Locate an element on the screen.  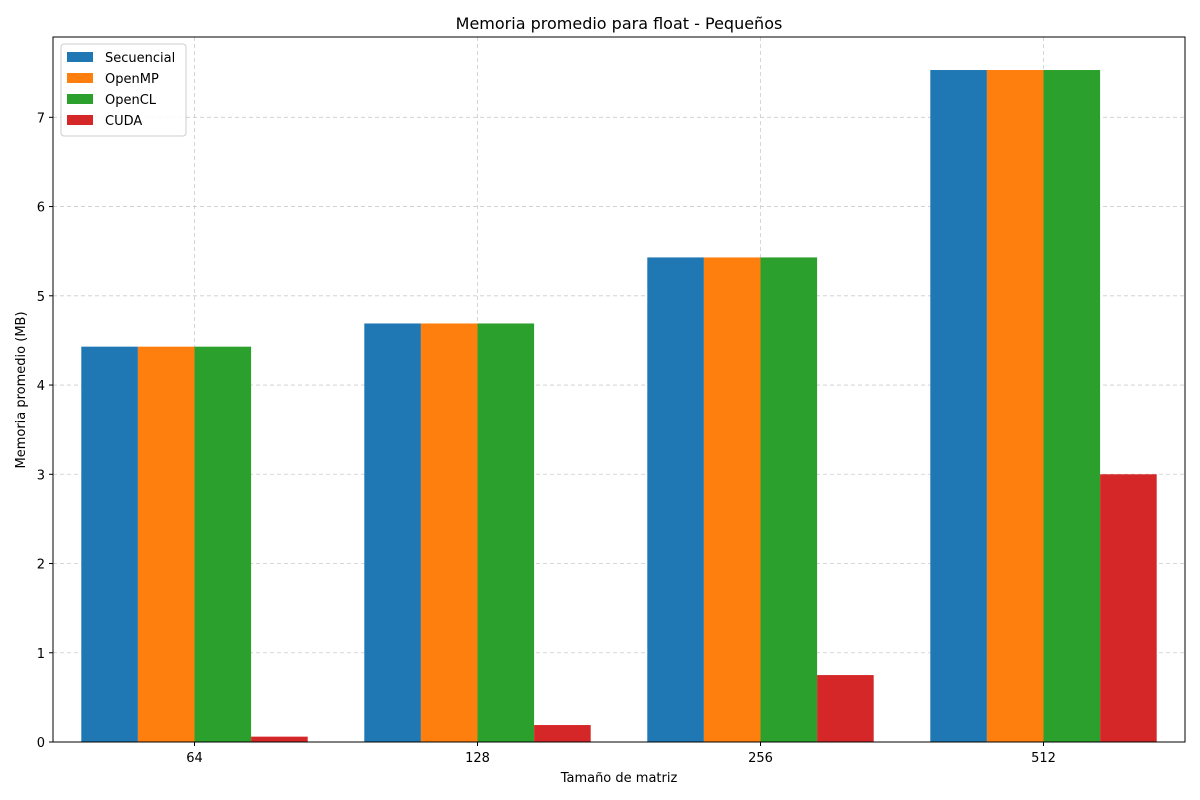
x-tick-label: 256 is located at coordinates (760, 758).